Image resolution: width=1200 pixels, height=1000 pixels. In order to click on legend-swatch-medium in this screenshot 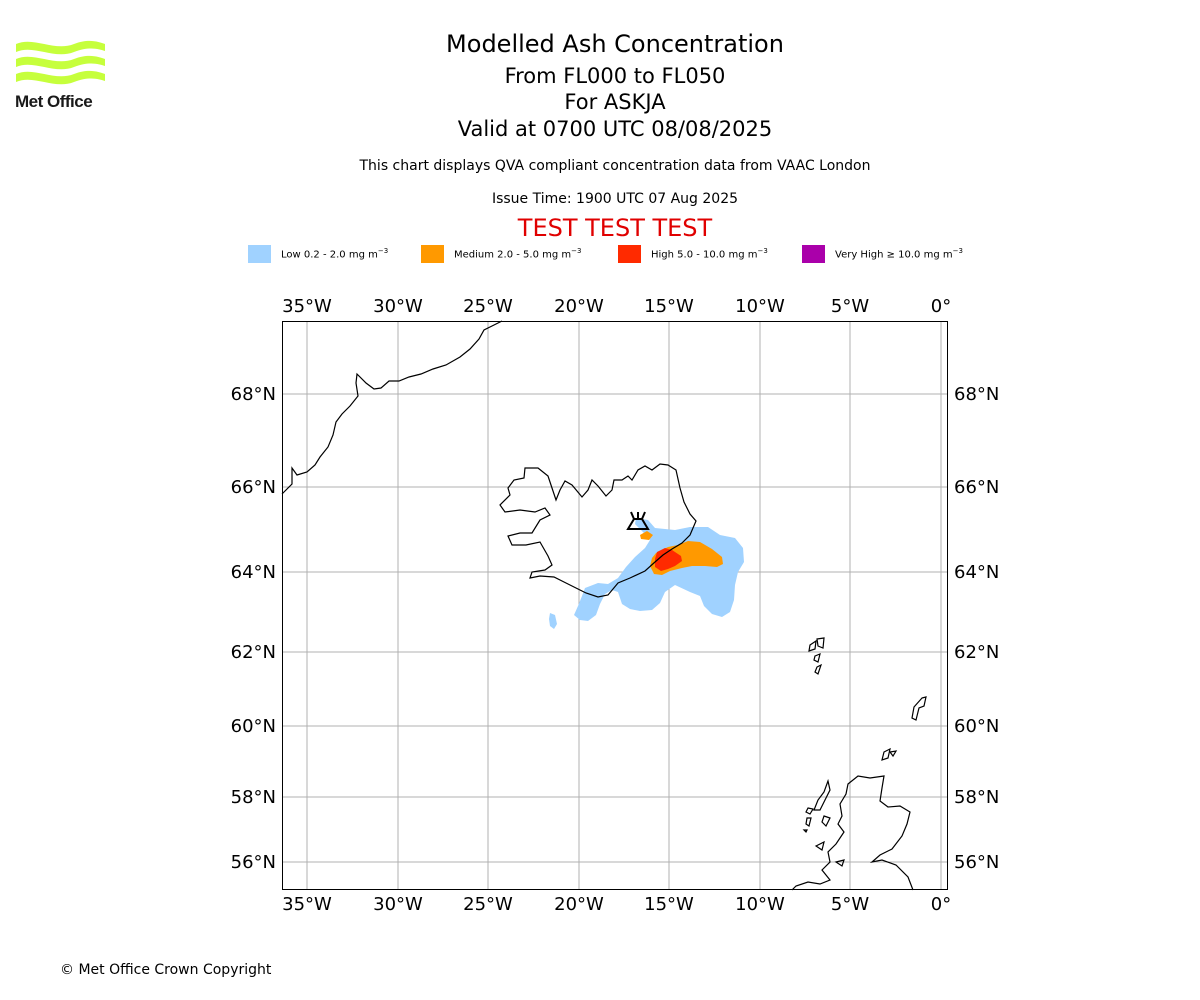, I will do `click(432, 254)`.